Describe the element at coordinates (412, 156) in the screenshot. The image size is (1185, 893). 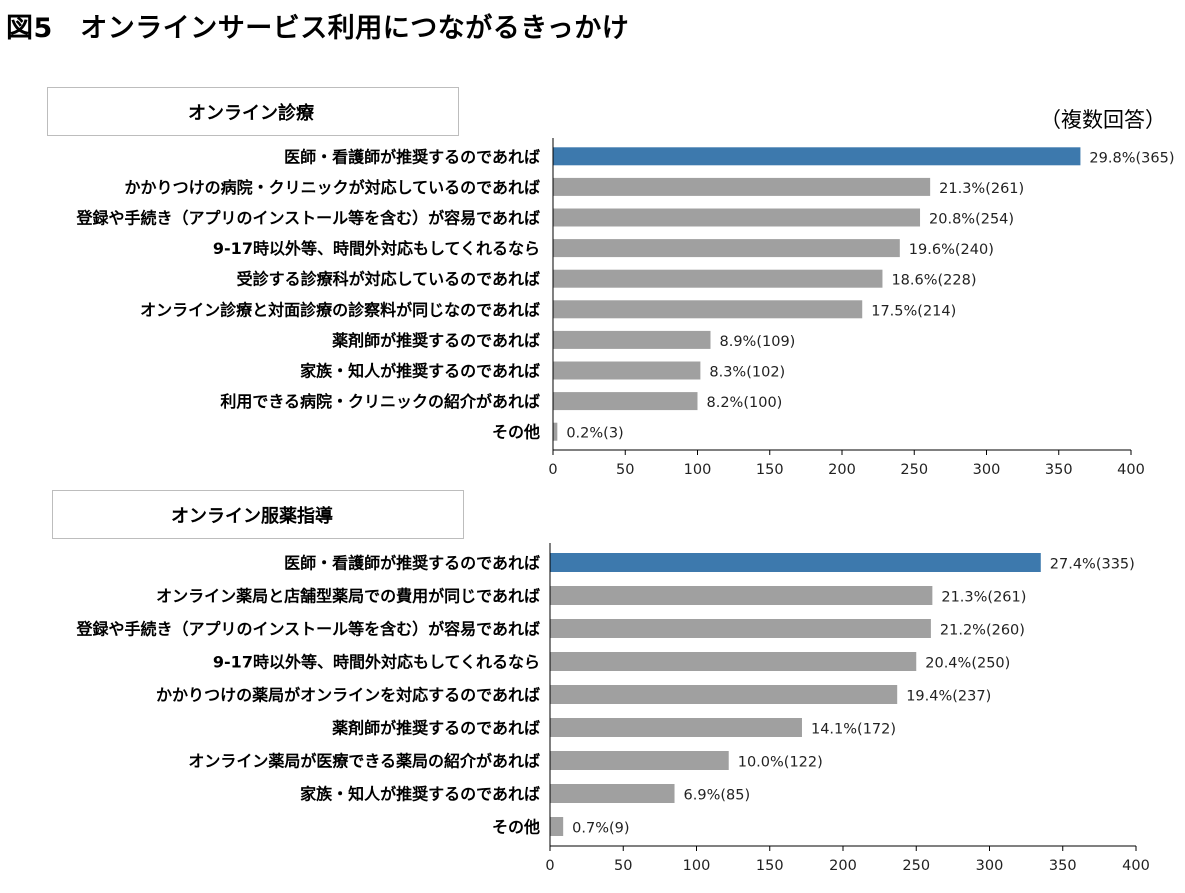
I see `chart1-category-label: 医師・看護師が推奨するのであれば` at that location.